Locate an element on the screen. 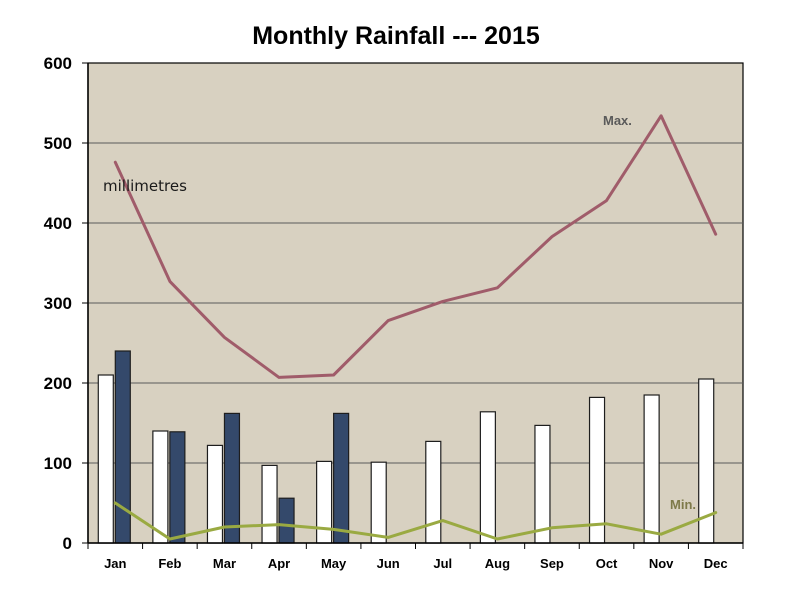  y-tick-label: 400 is located at coordinates (58, 223).